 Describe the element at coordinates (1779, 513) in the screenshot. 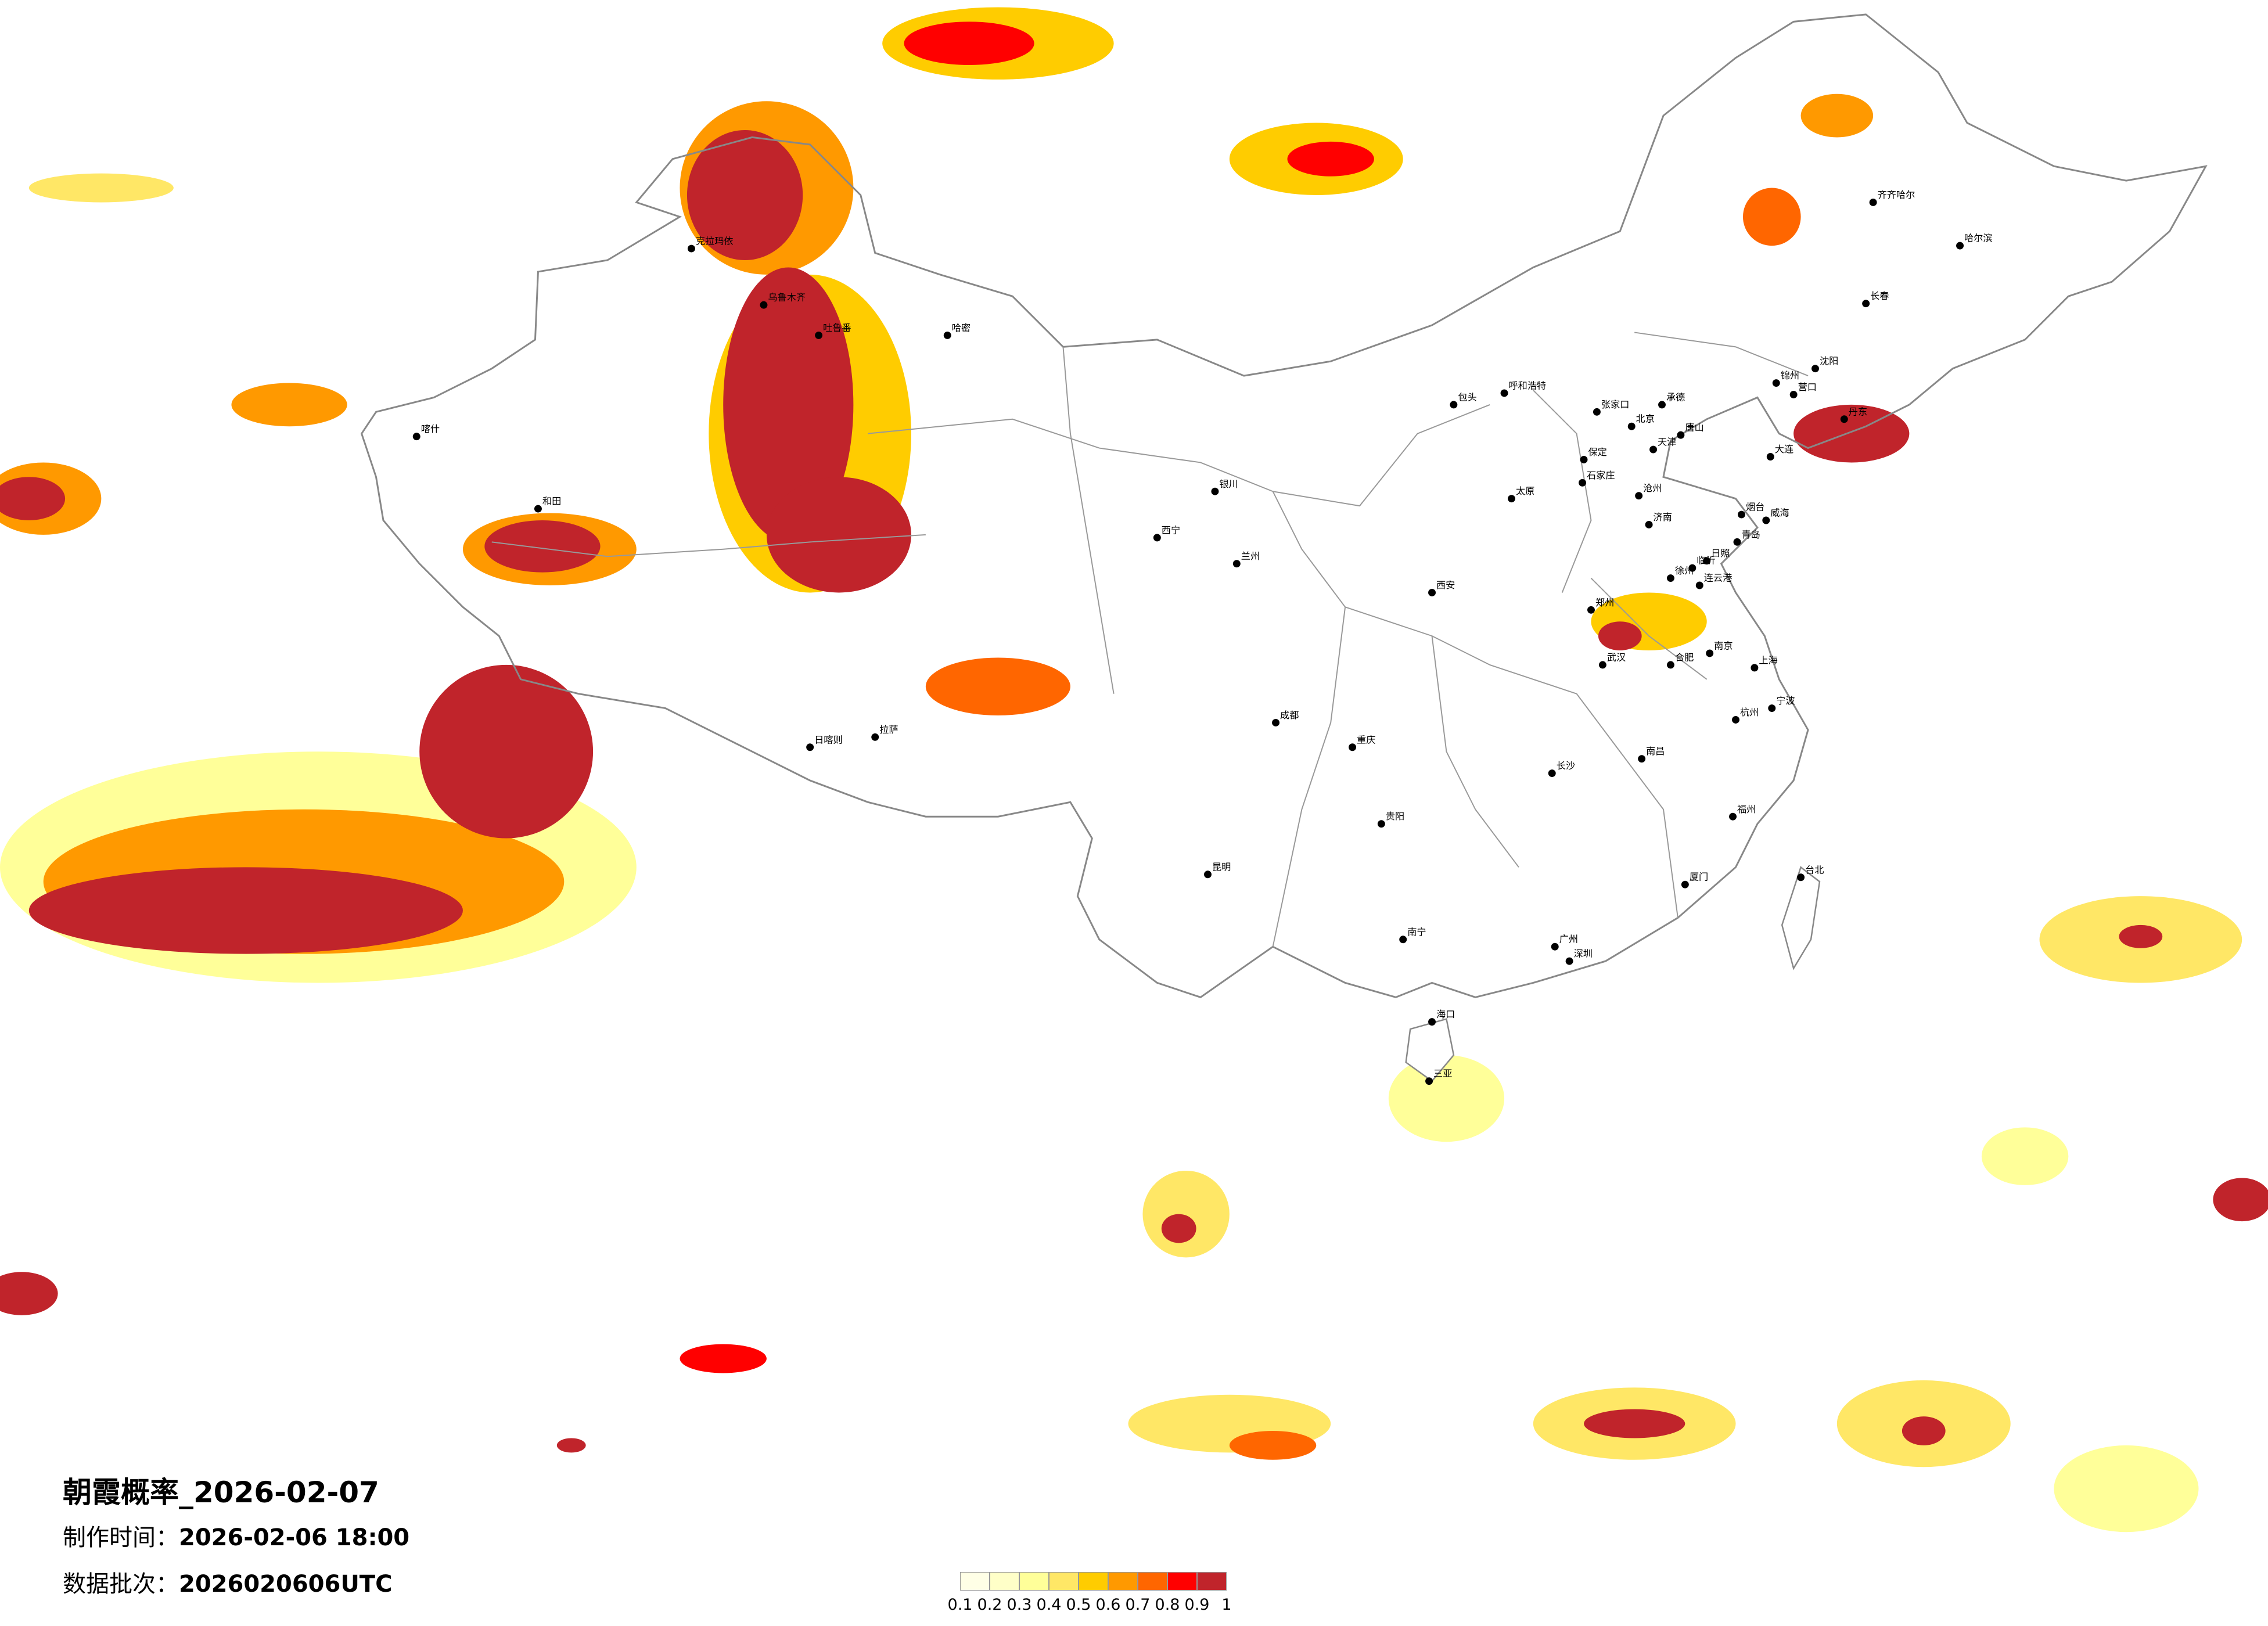

I see `city-label: 威海` at that location.